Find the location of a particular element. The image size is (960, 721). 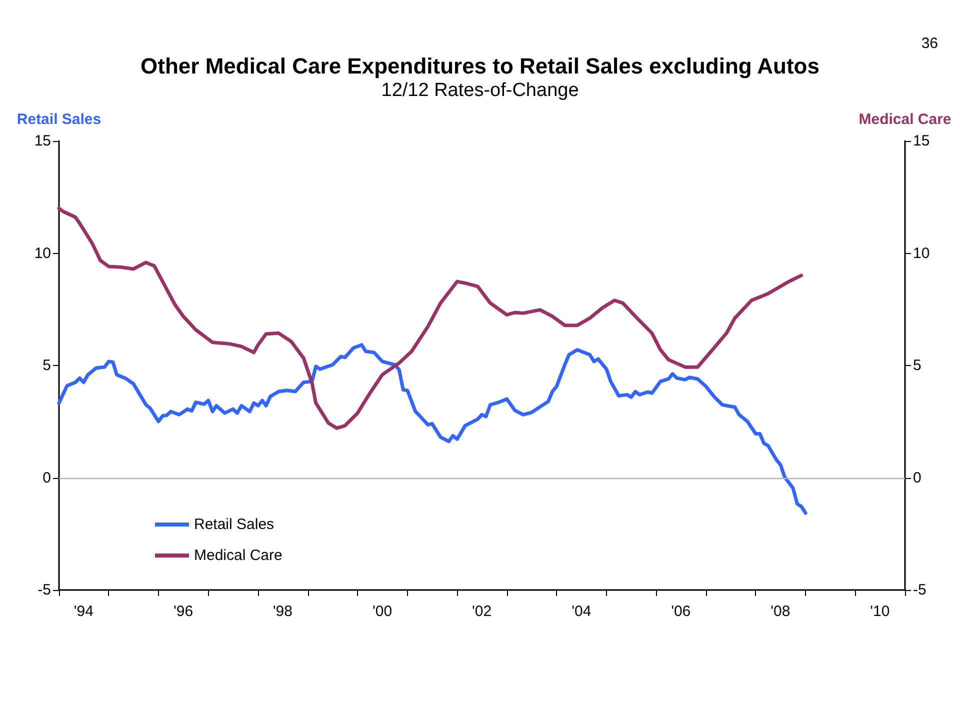

y2-tick-label: -5 is located at coordinates (919, 590).